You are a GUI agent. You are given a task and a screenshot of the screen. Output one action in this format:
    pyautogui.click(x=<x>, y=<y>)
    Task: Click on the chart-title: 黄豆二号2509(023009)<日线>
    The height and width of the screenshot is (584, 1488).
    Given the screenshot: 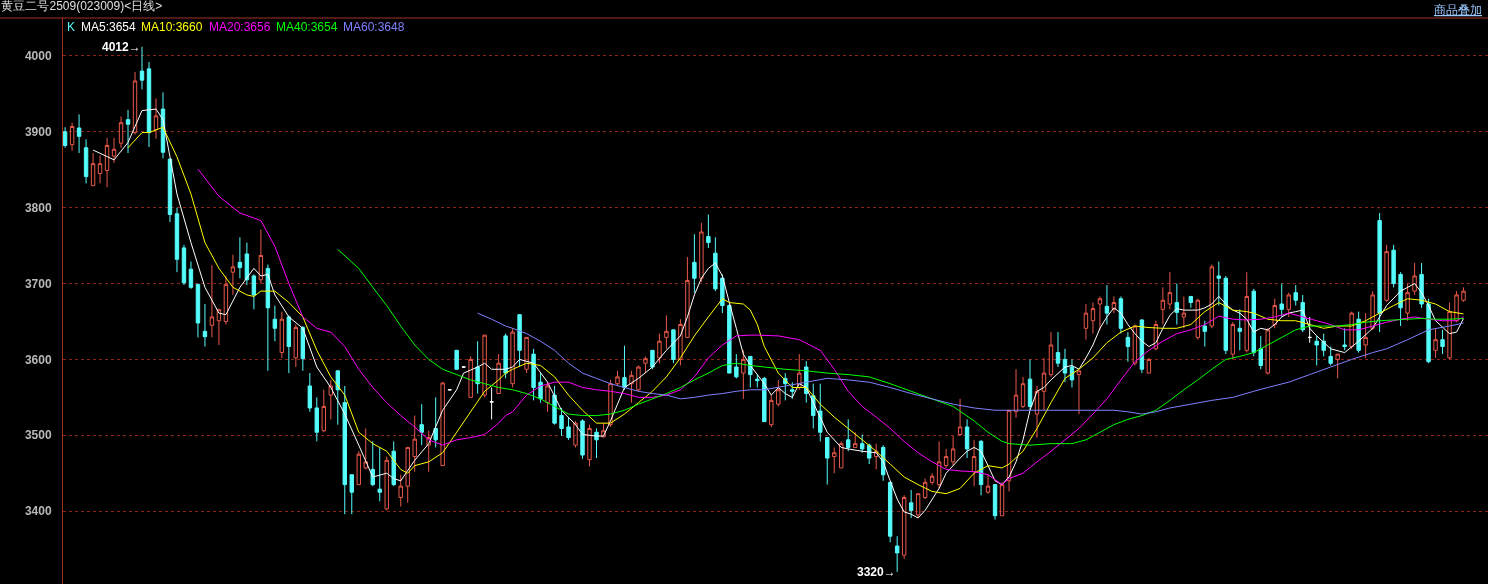 What is the action you would take?
    pyautogui.click(x=82, y=6)
    